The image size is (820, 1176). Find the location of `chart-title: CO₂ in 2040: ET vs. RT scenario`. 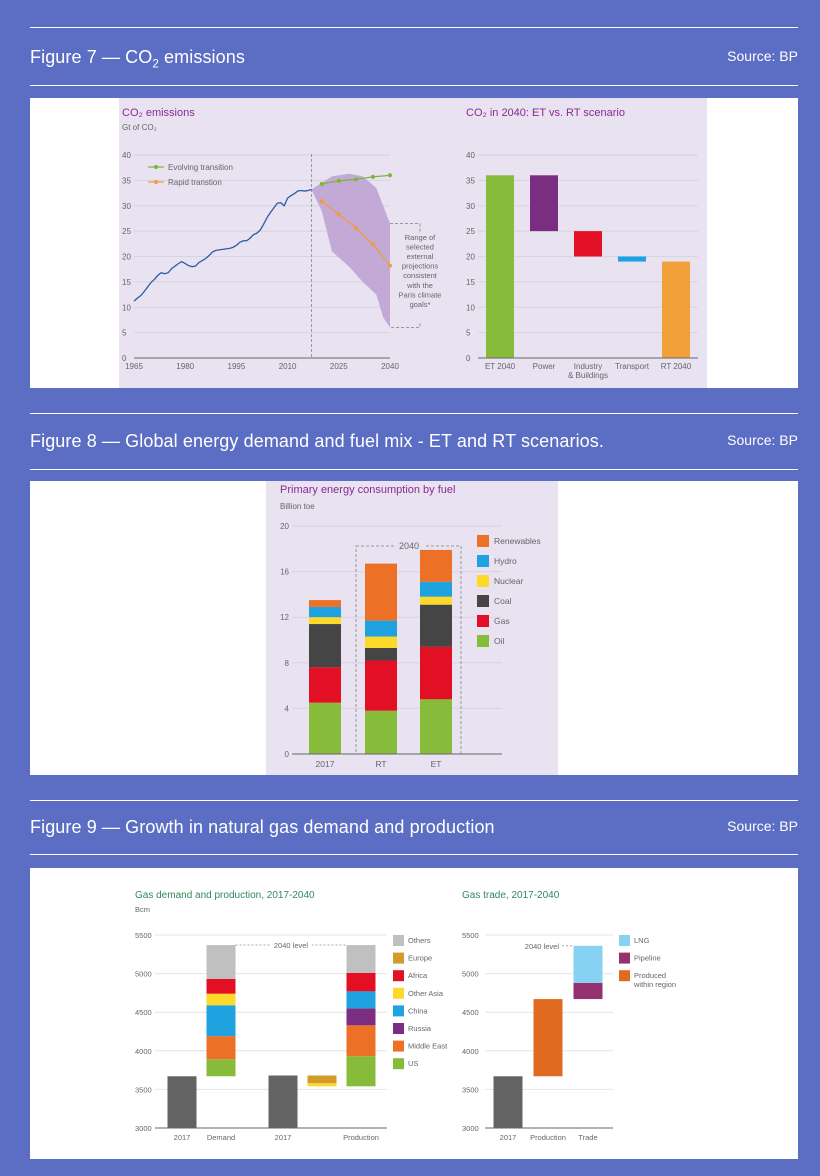

chart-title: CO₂ in 2040: ET vs. RT scenario is located at coordinates (545, 113).